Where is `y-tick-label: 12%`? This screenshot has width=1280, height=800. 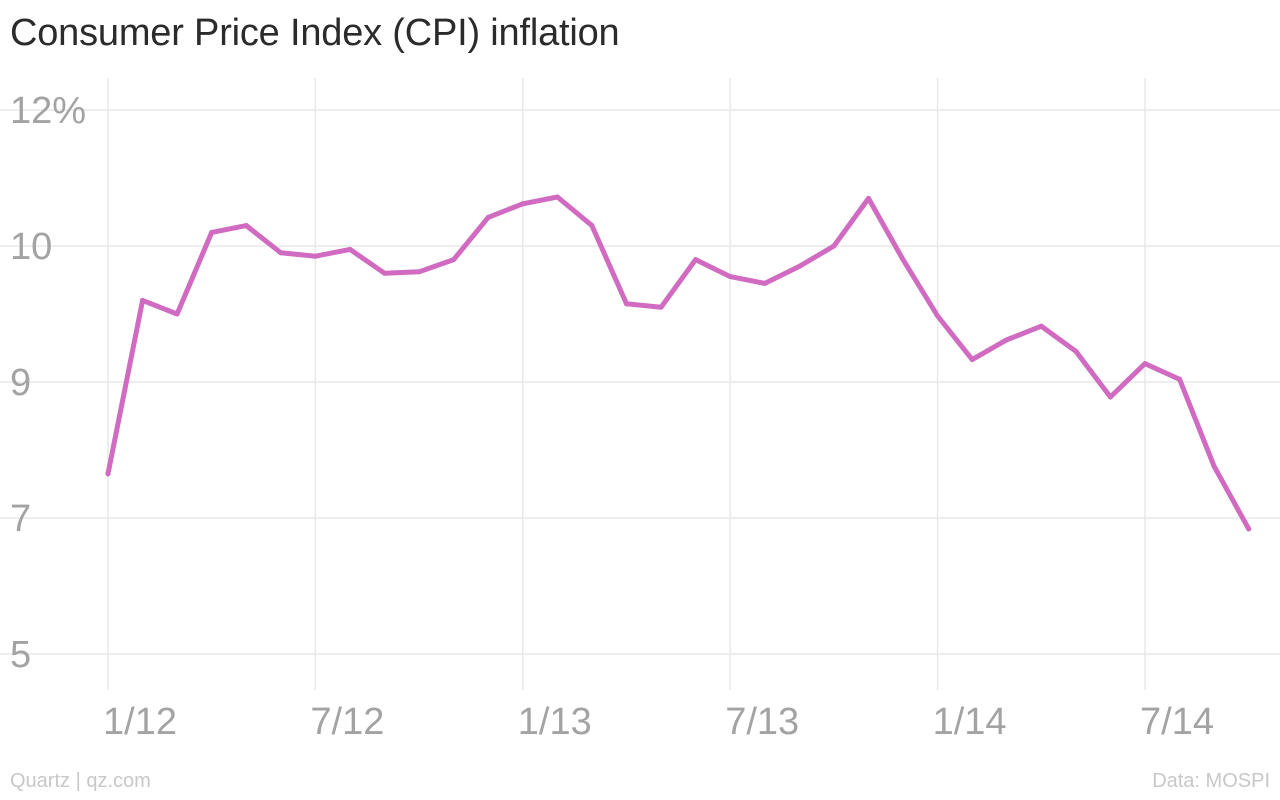 y-tick-label: 12% is located at coordinates (48, 111).